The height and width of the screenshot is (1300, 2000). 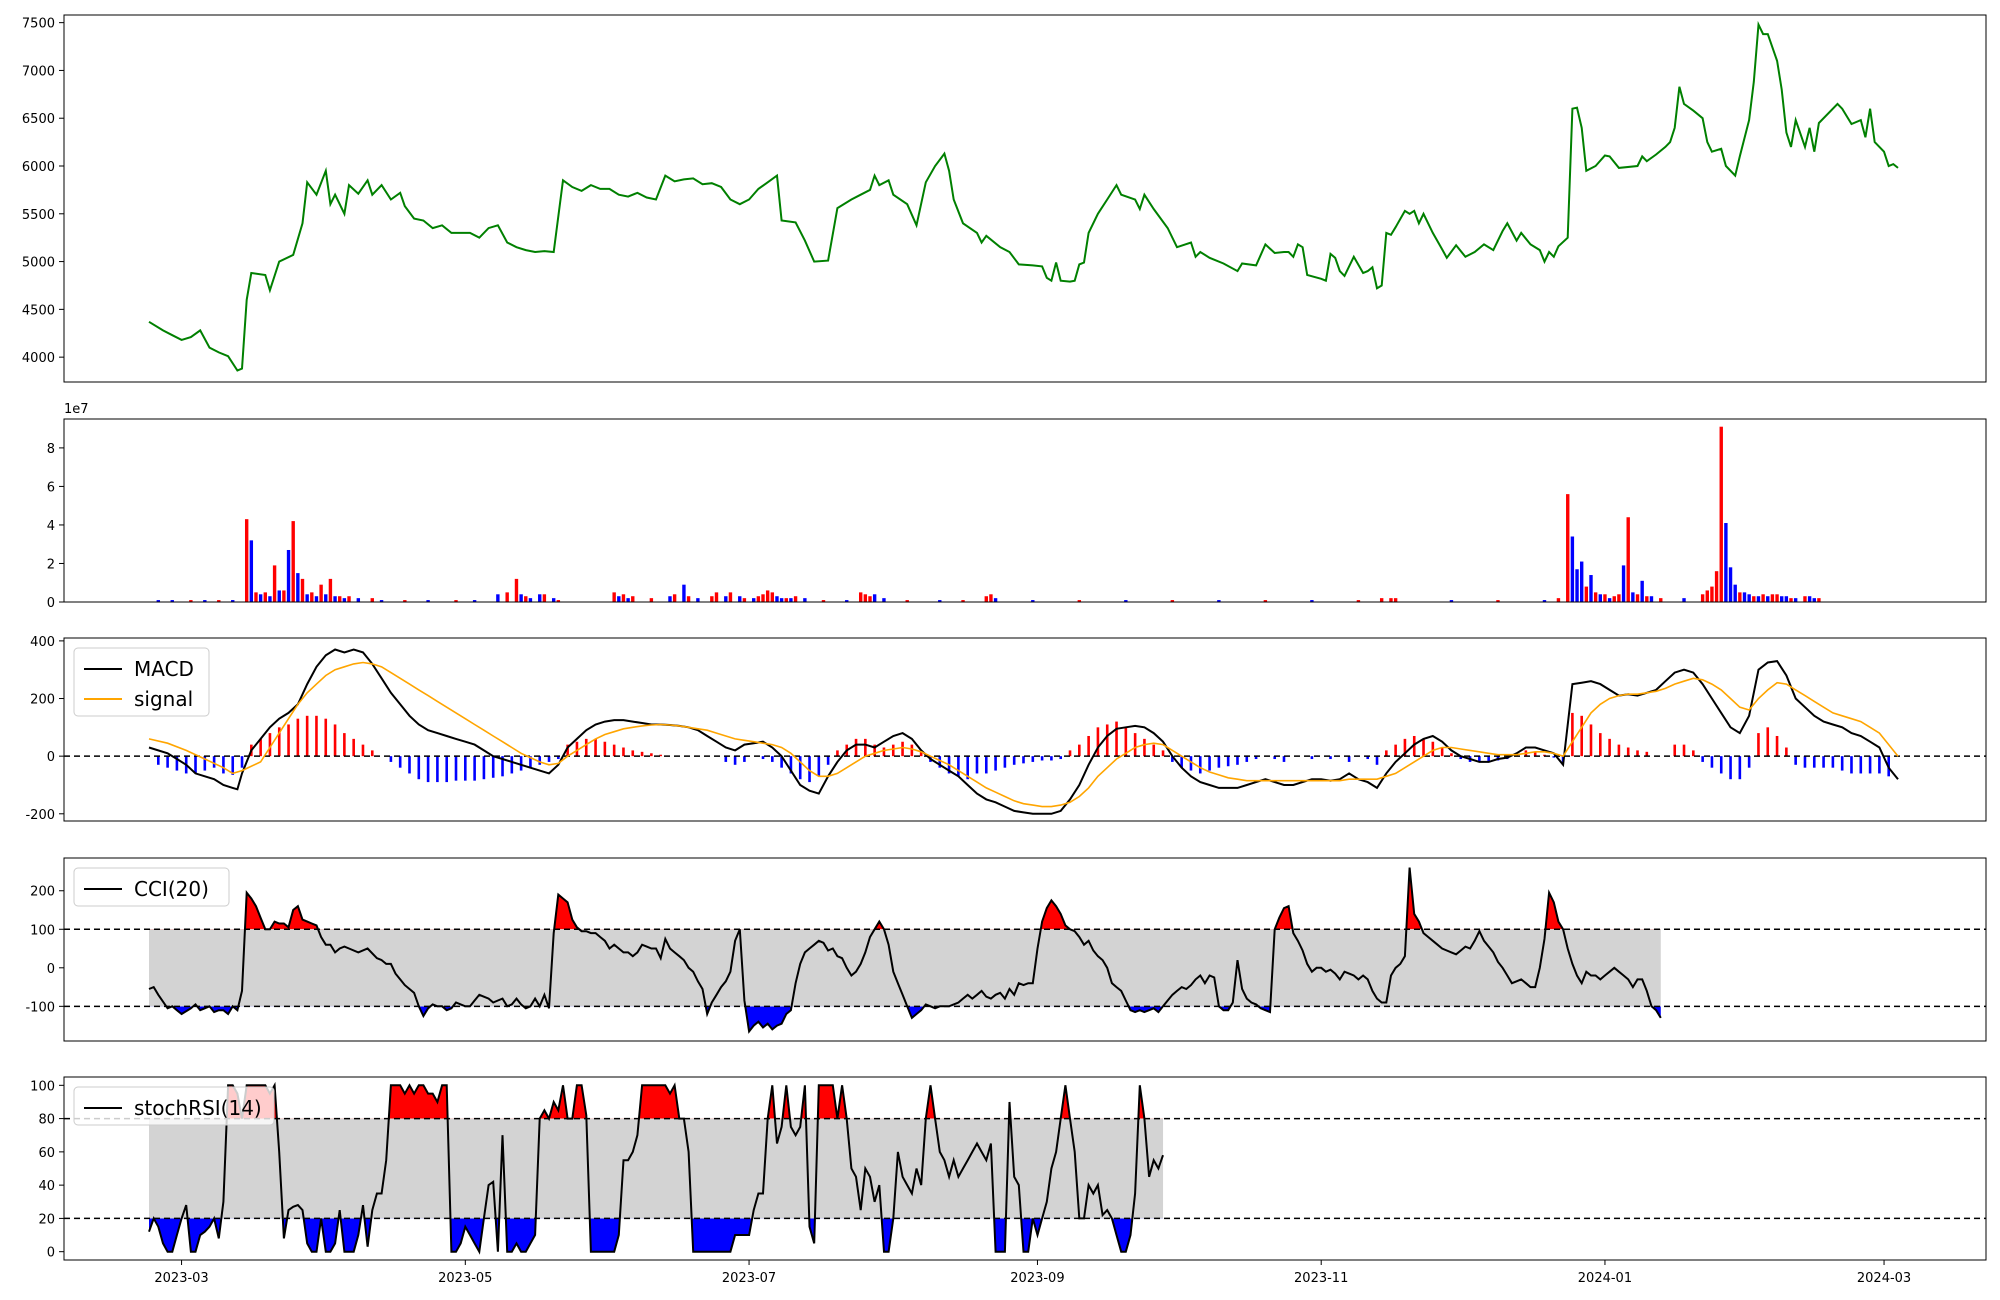 I want to click on signal-line, so click(x=1023, y=734).